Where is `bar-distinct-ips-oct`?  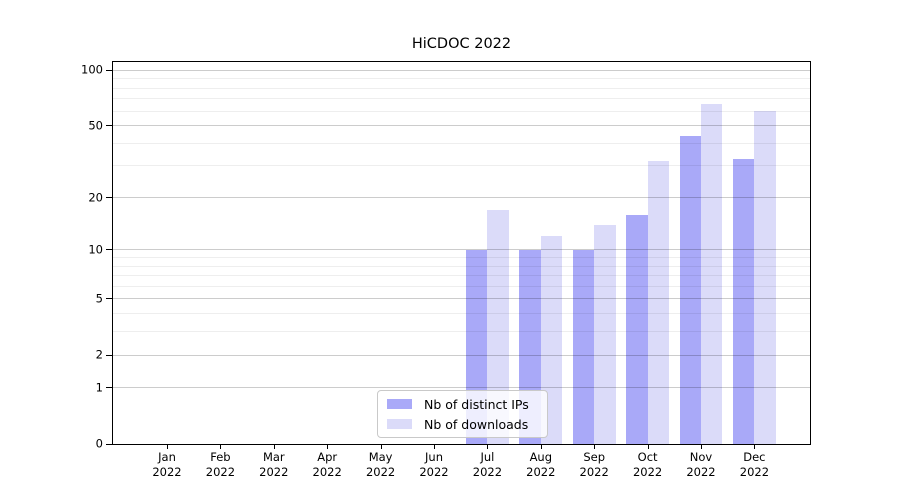 bar-distinct-ips-oct is located at coordinates (637, 329).